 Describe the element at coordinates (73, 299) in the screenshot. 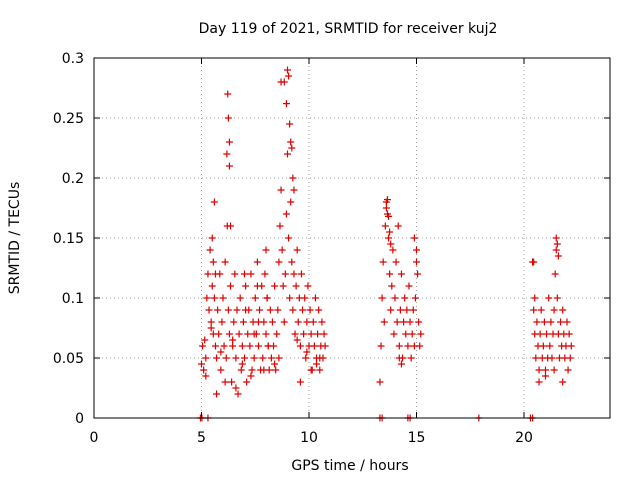

I see `y-tick-label: 0.1` at that location.